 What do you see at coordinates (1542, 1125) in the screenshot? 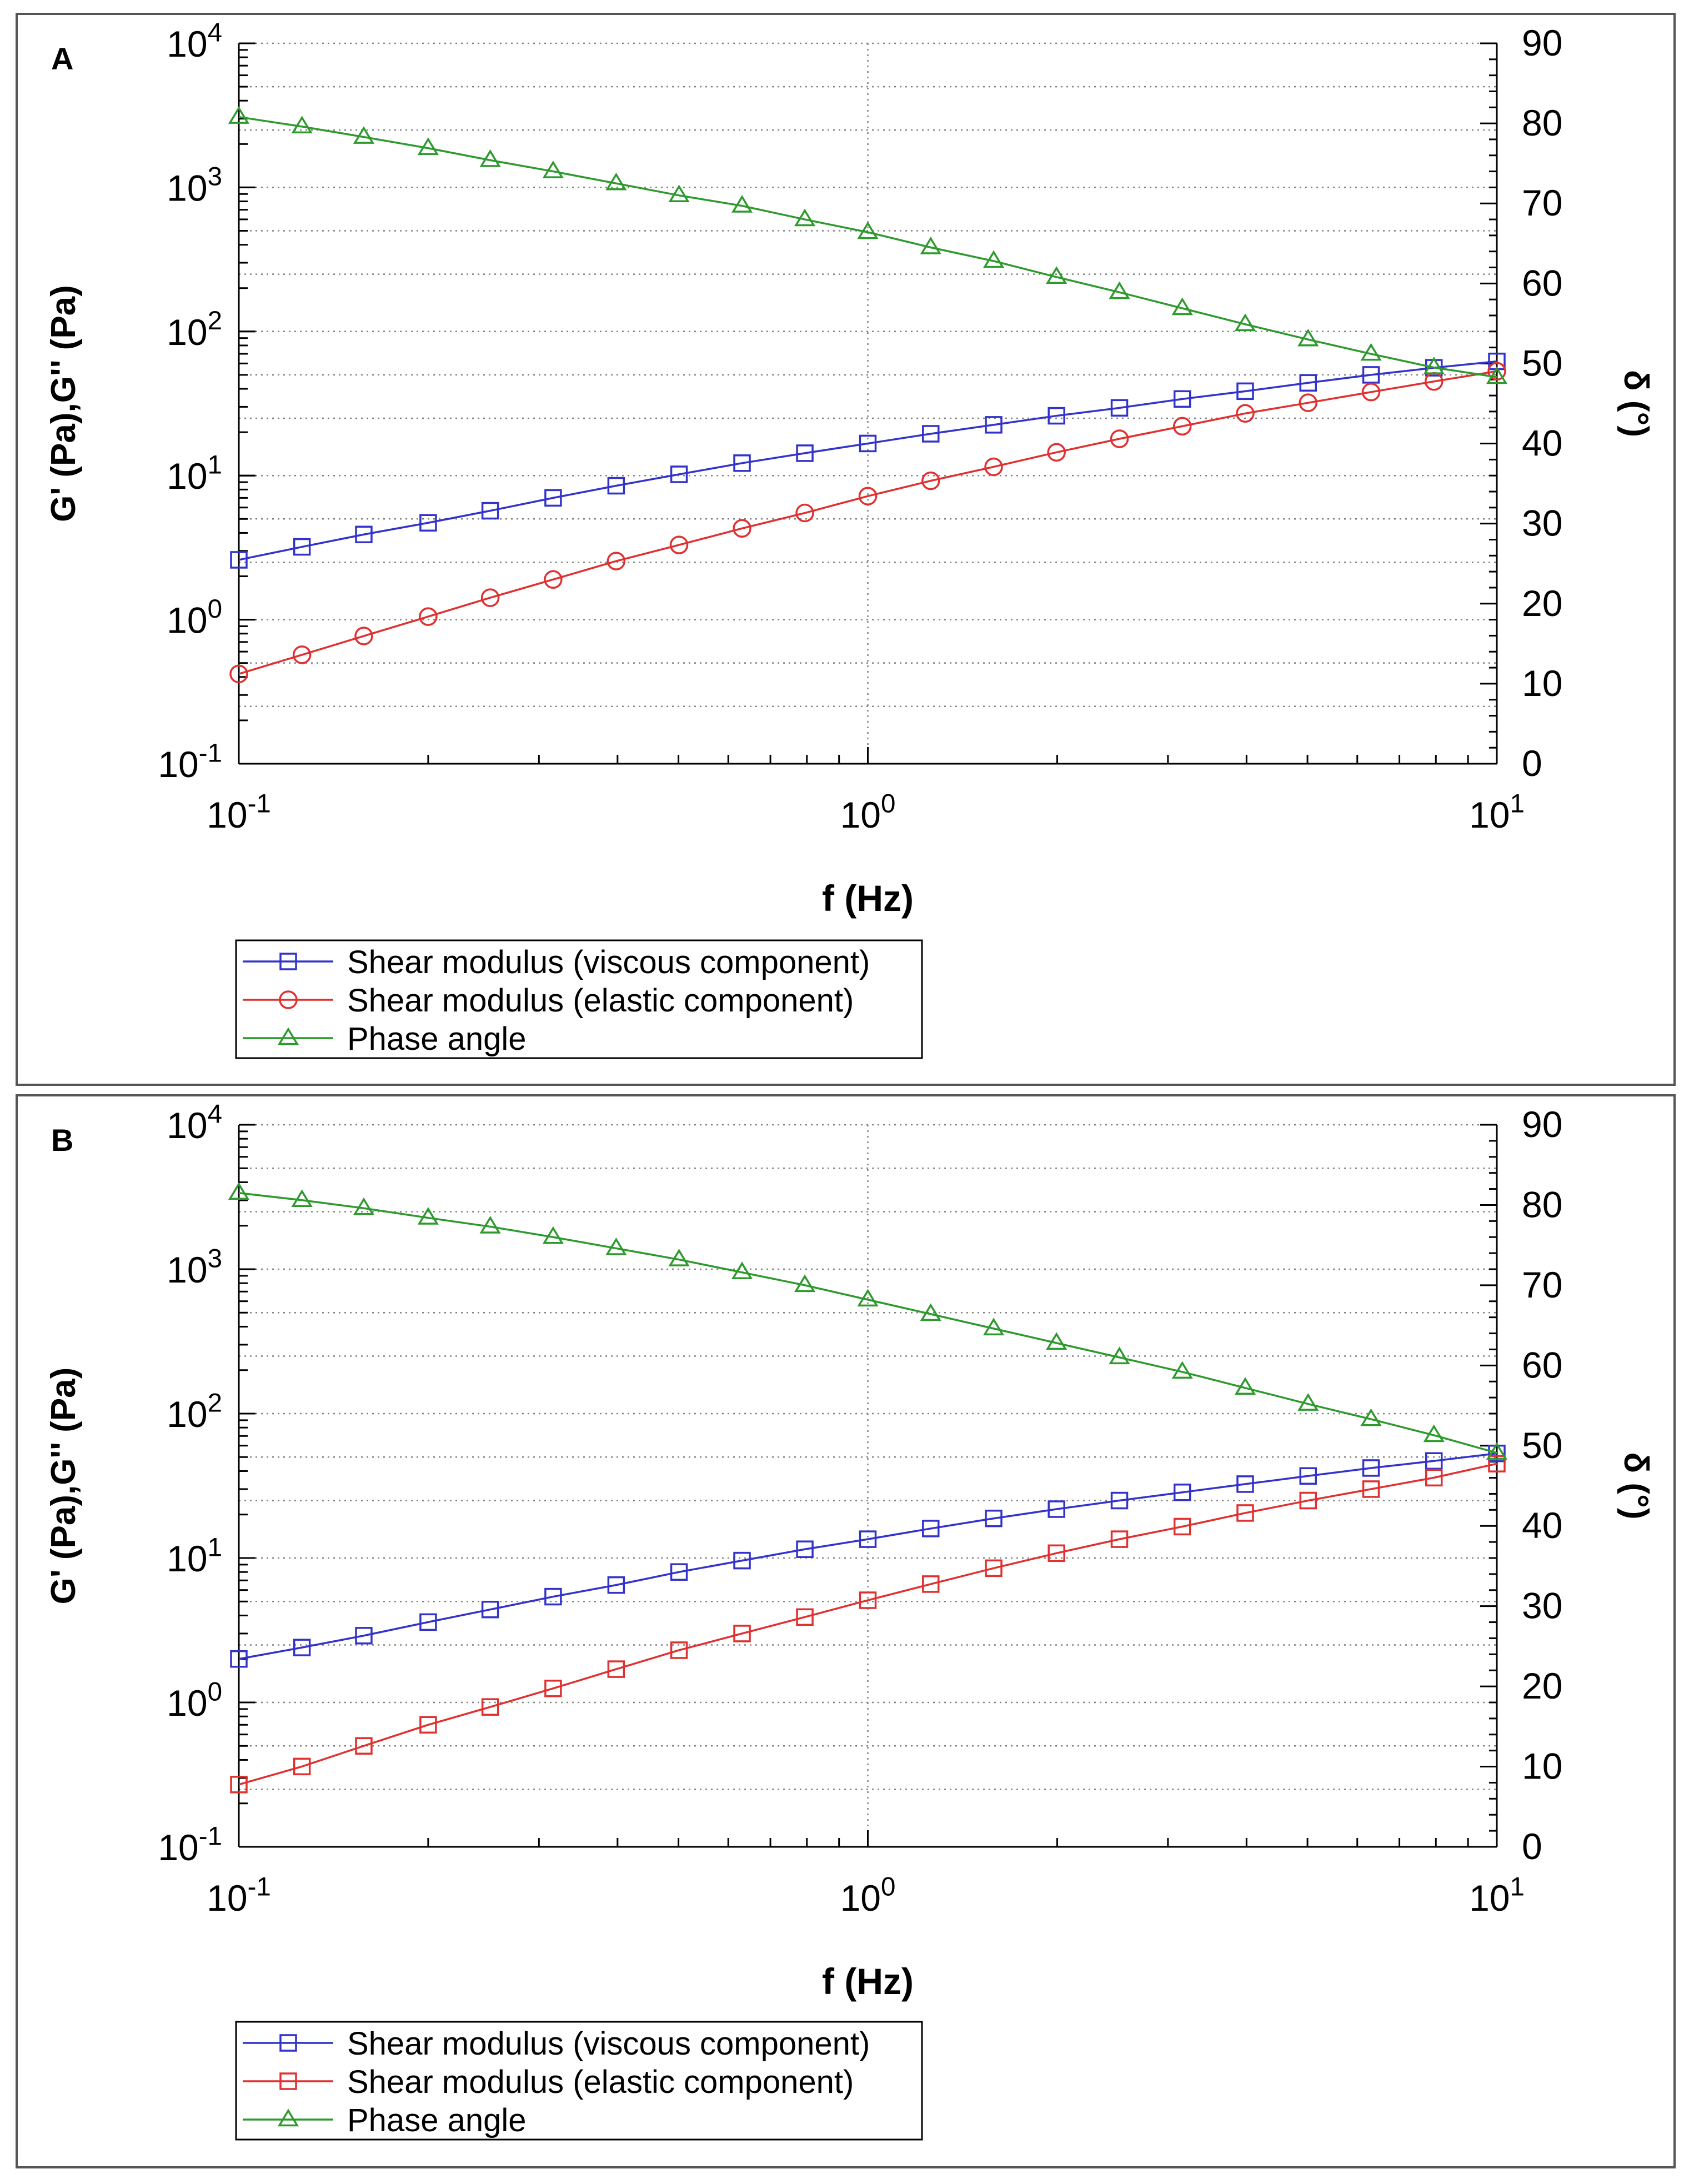
I see `y2-tick-label: 90` at bounding box center [1542, 1125].